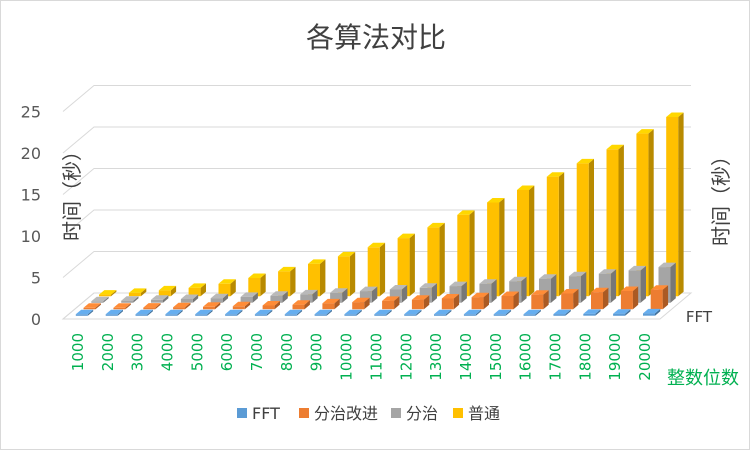  Describe the element at coordinates (346, 413) in the screenshot. I see `legend-label: 分治改进` at that location.